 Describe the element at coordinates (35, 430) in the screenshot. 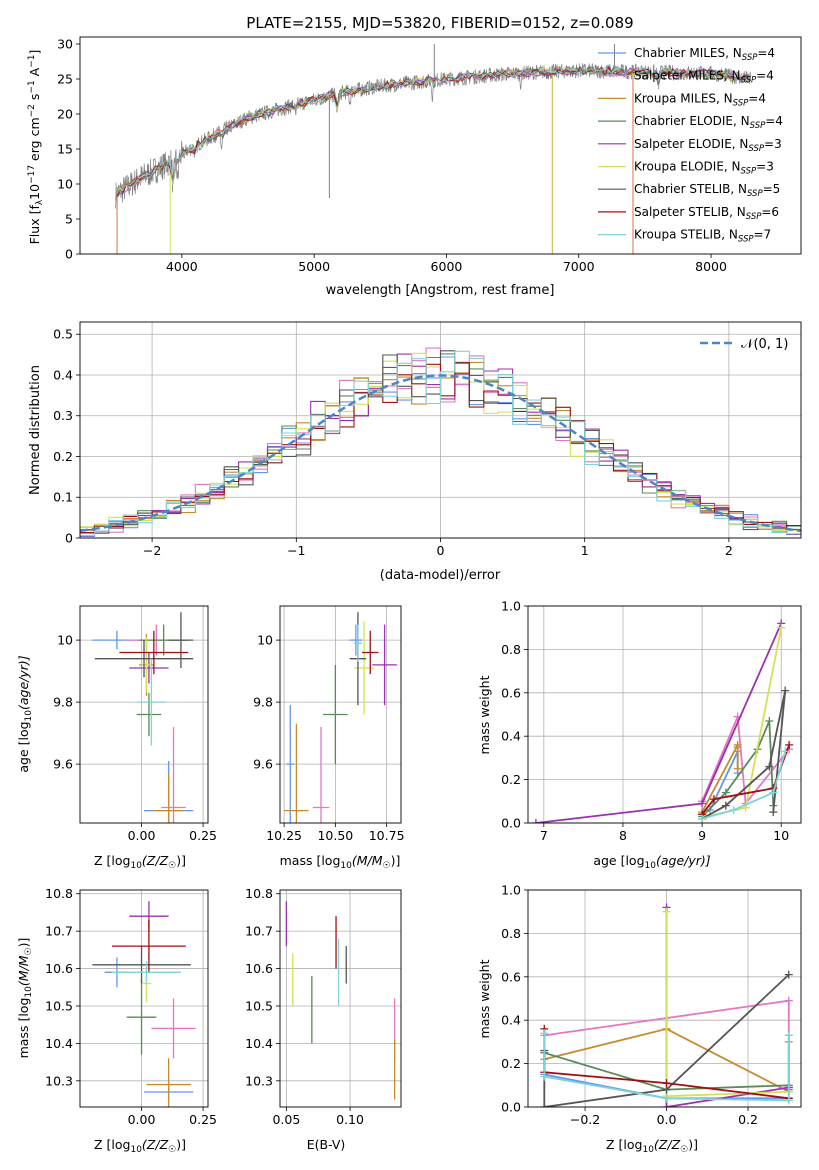

I see `residuals-ylabel: Normed distribution` at that location.